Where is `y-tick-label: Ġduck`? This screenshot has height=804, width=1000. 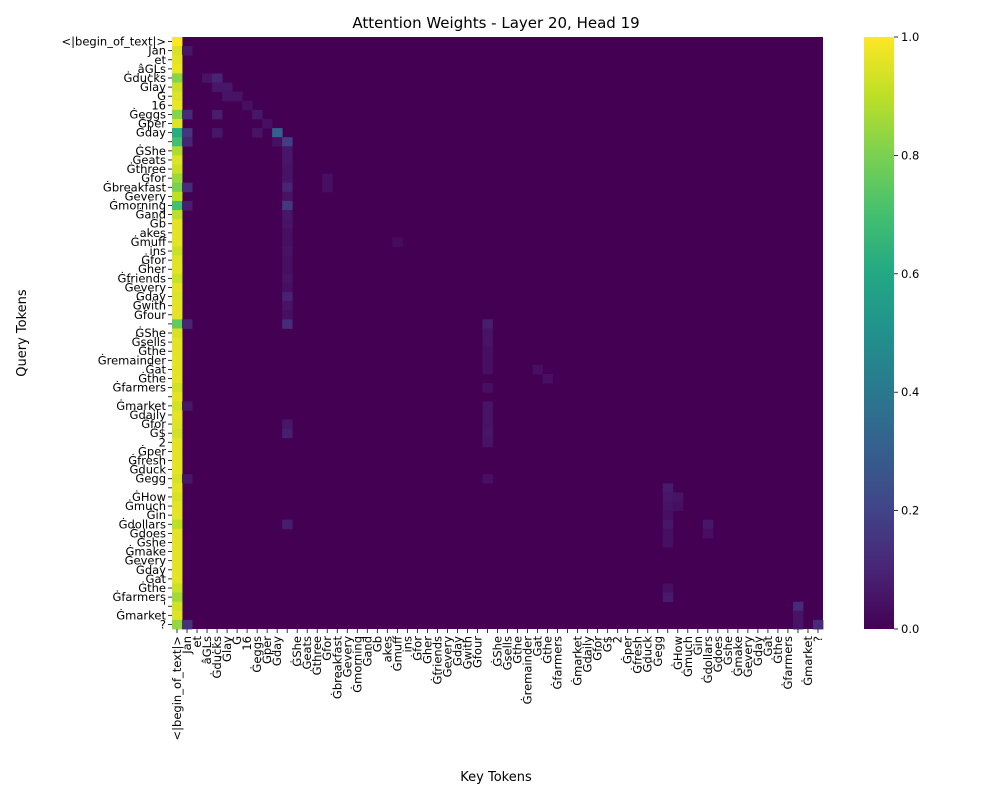
y-tick-label: Ġduck is located at coordinates (148, 469).